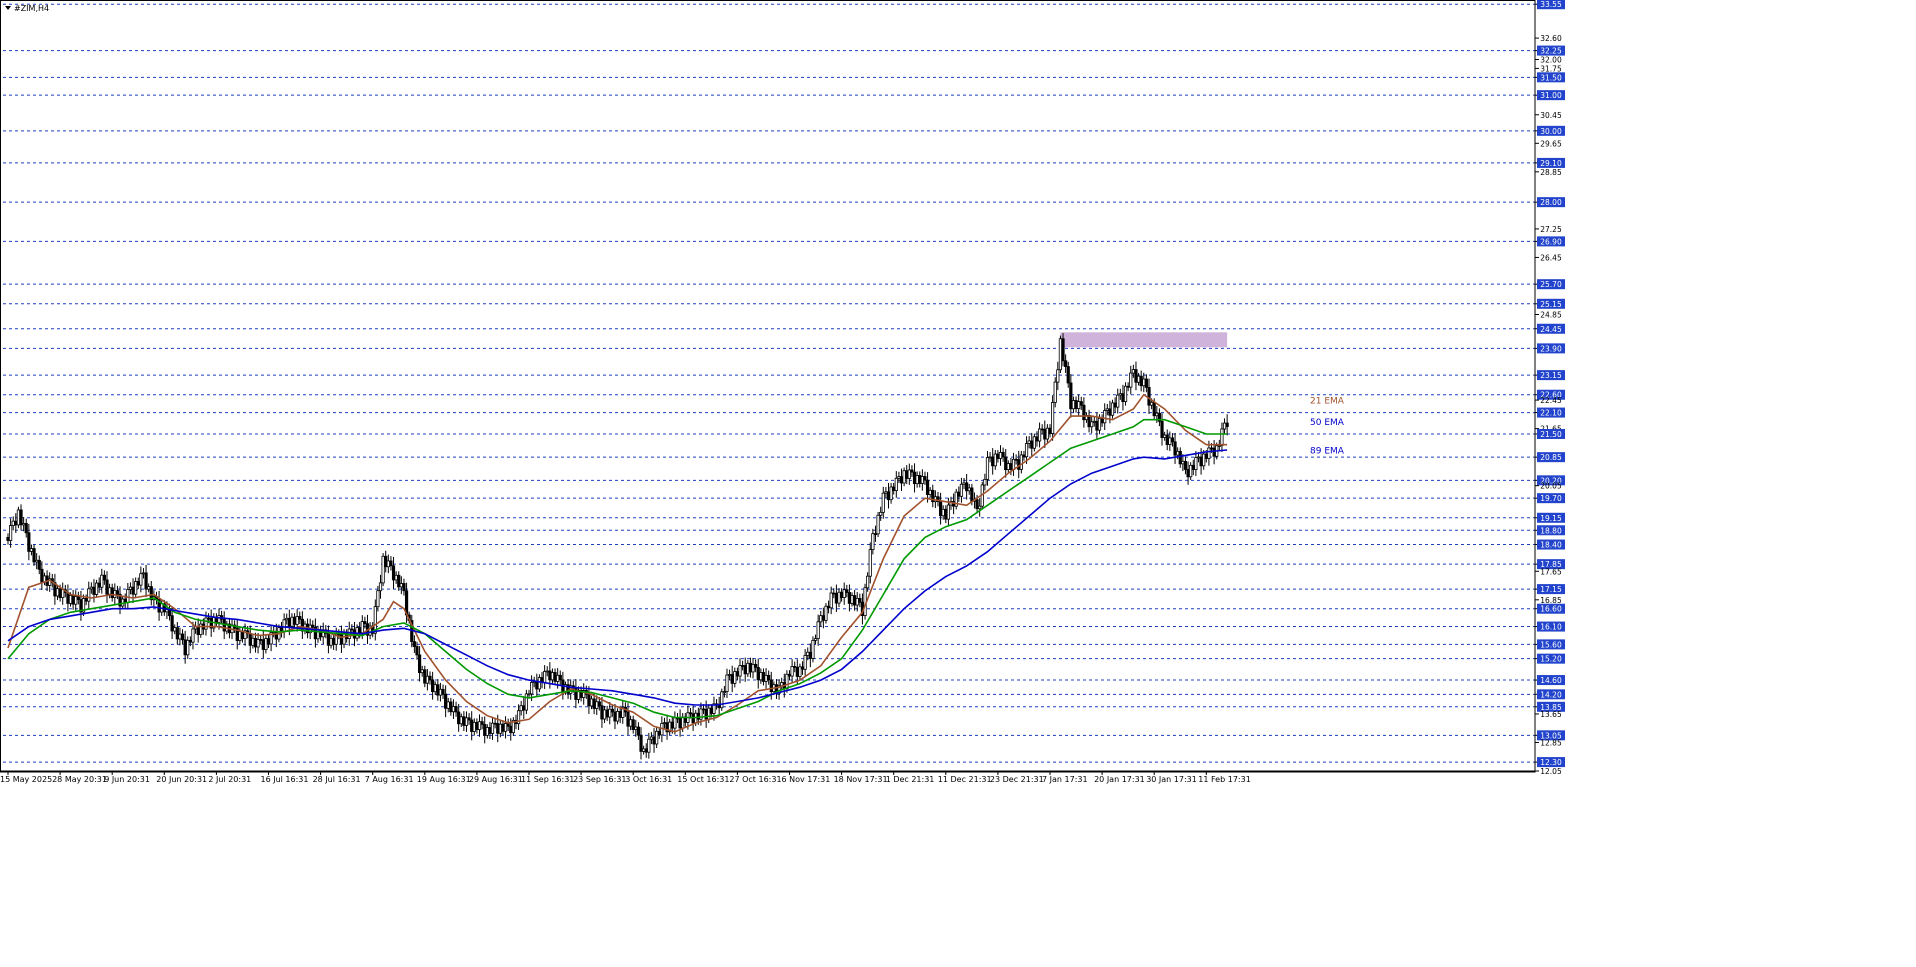 The height and width of the screenshot is (967, 1916). What do you see at coordinates (1551, 735) in the screenshot?
I see `price-badge-label: 13.05` at bounding box center [1551, 735].